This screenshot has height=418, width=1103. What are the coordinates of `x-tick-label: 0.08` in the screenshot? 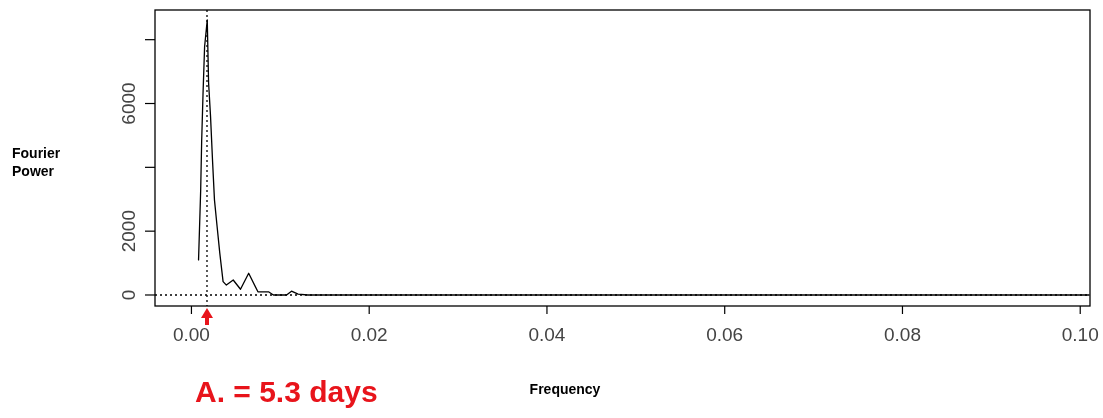 It's located at (902, 334).